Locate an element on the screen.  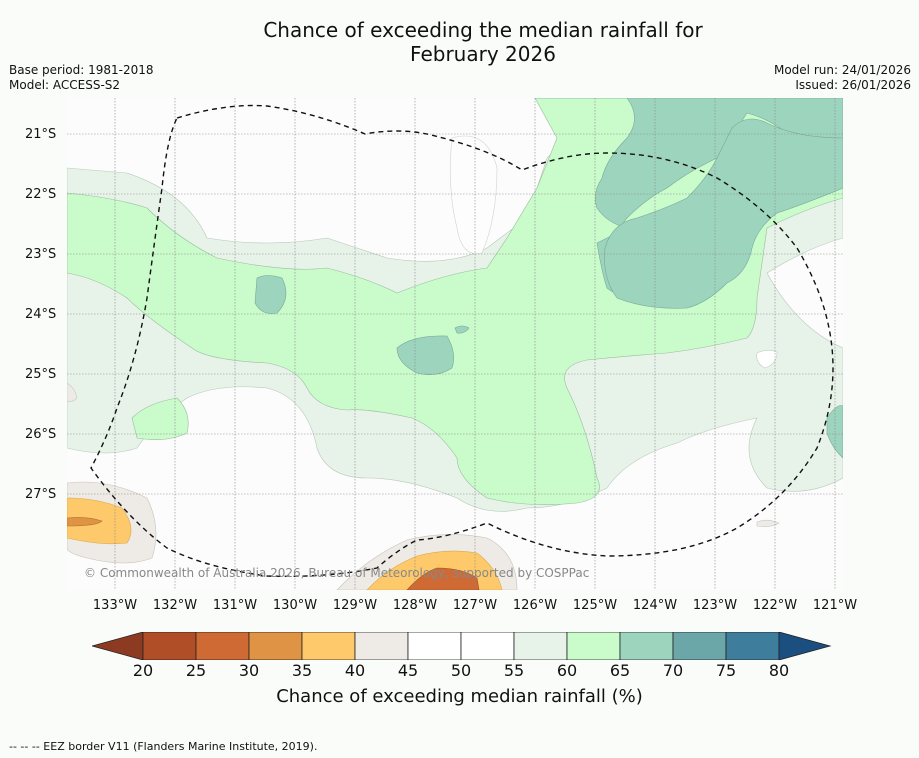
region-25-30-left is located at coordinates (85, 522).